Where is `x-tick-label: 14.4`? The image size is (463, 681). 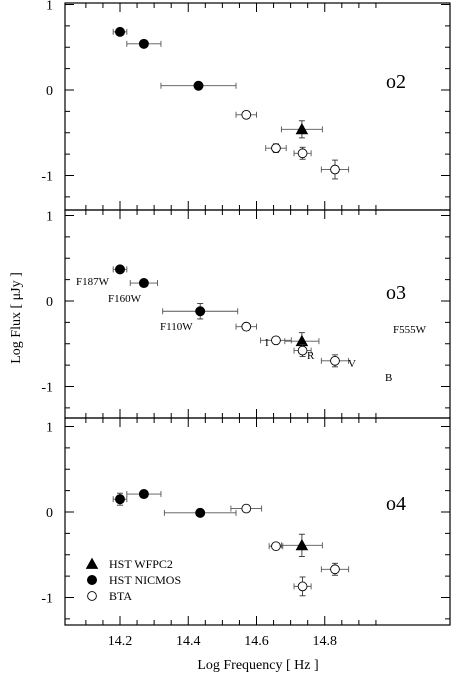
x-tick-label: 14.4 is located at coordinates (188, 641).